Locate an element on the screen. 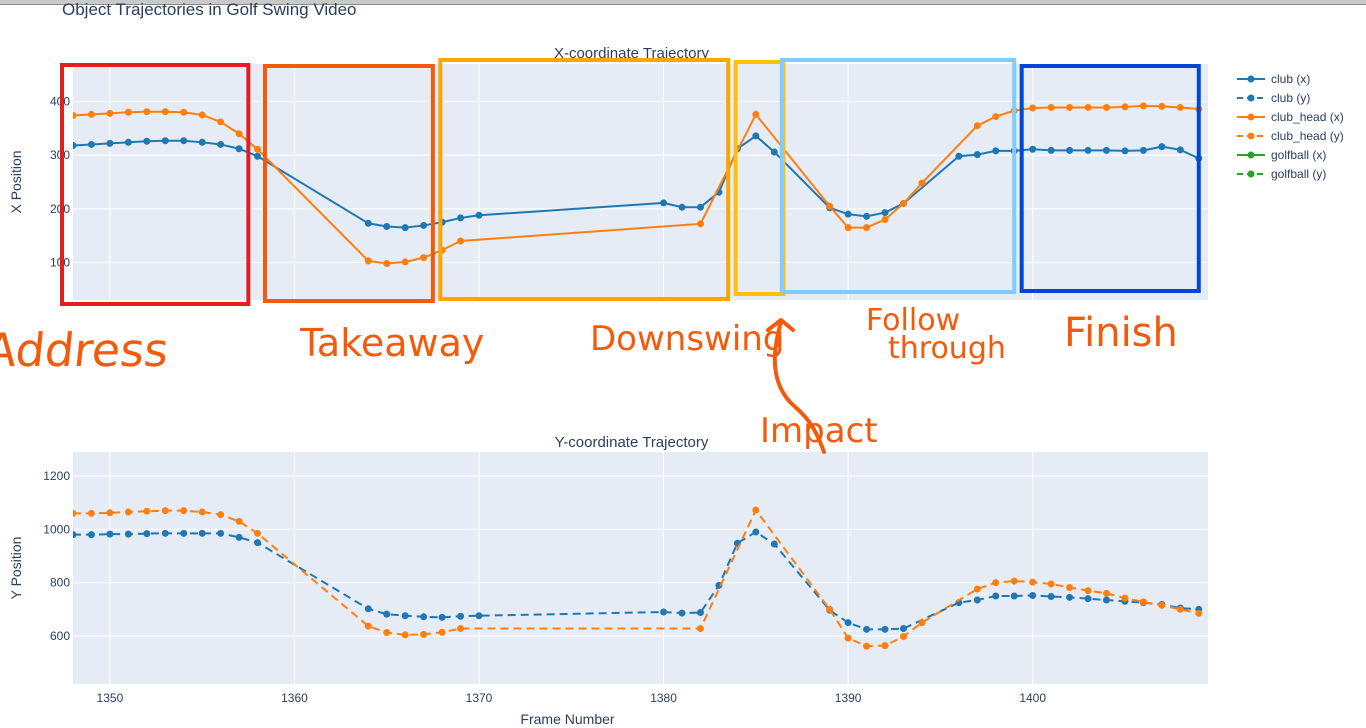 This screenshot has width=1366, height=728. annotation-finish: Finish is located at coordinates (1121, 333).